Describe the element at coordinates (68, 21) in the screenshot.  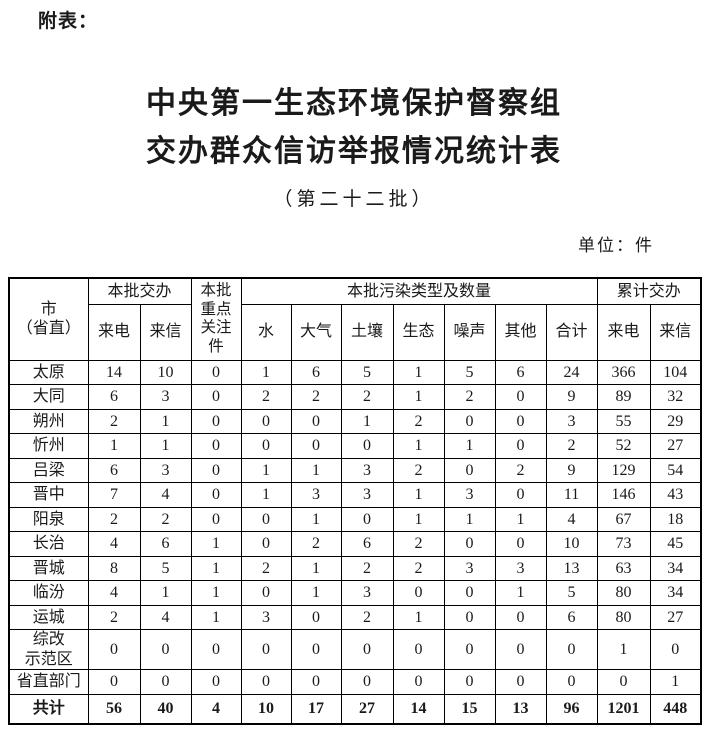
I see `attachment-label: 附表：` at that location.